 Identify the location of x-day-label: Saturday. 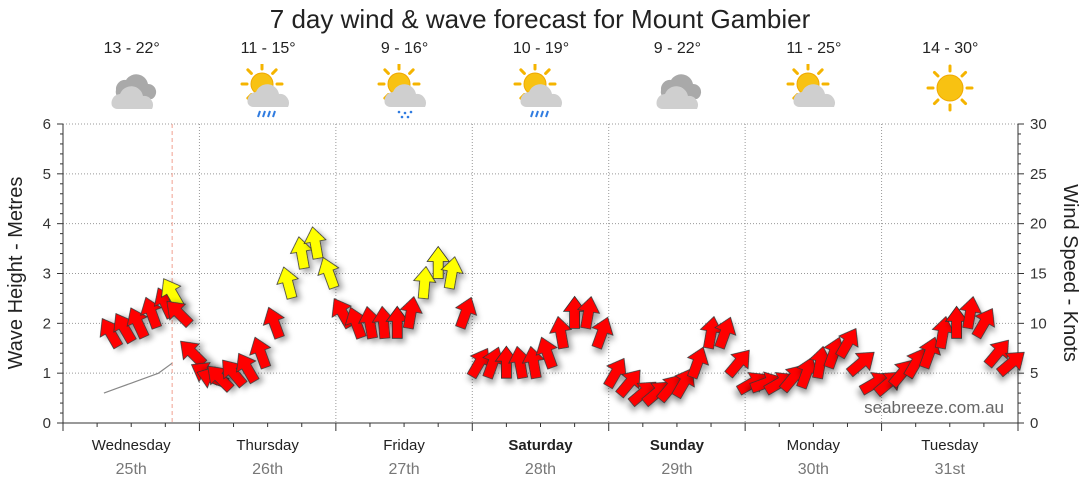
(540, 445).